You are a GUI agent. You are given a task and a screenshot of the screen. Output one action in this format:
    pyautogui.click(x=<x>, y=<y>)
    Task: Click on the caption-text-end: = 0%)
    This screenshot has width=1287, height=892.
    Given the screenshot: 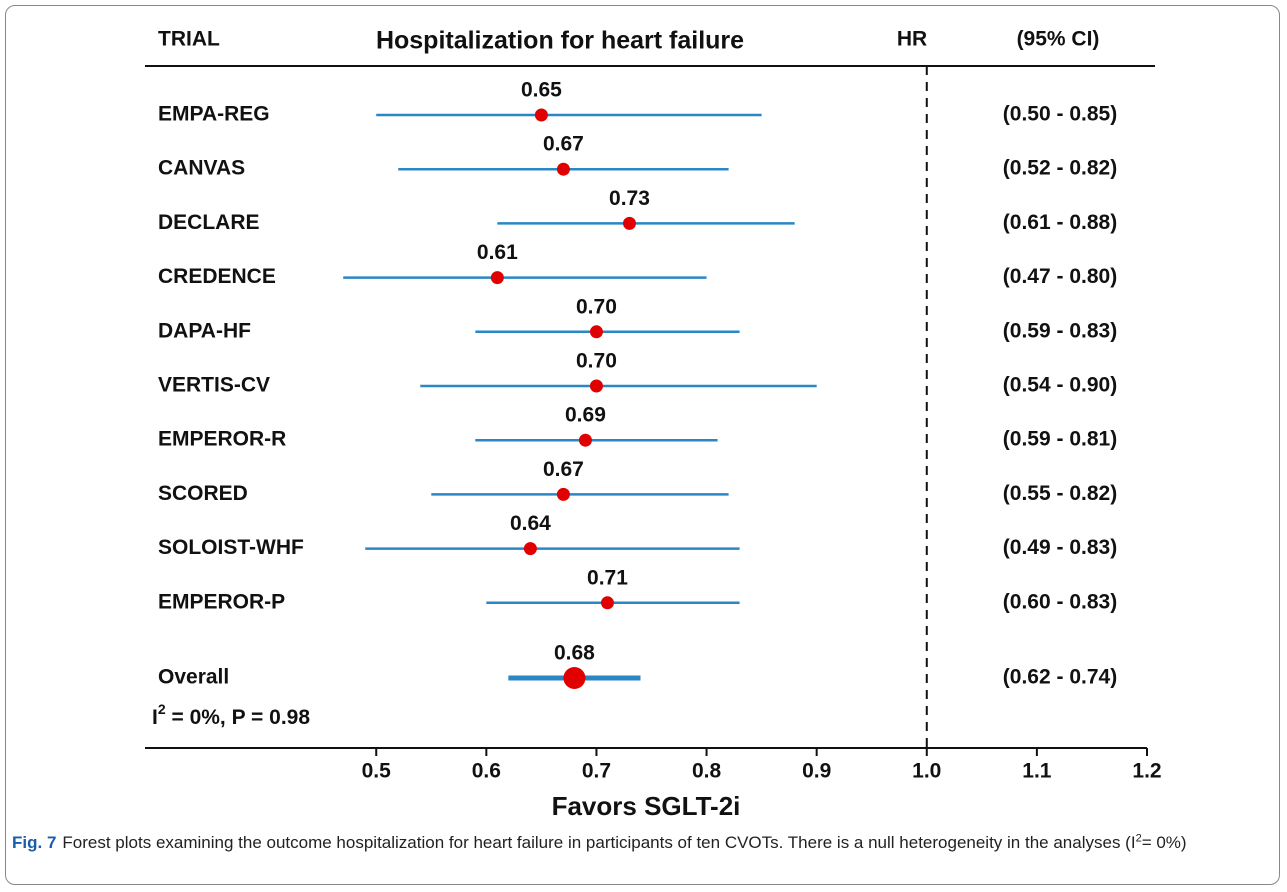 What is the action you would take?
    pyautogui.click(x=1164, y=842)
    